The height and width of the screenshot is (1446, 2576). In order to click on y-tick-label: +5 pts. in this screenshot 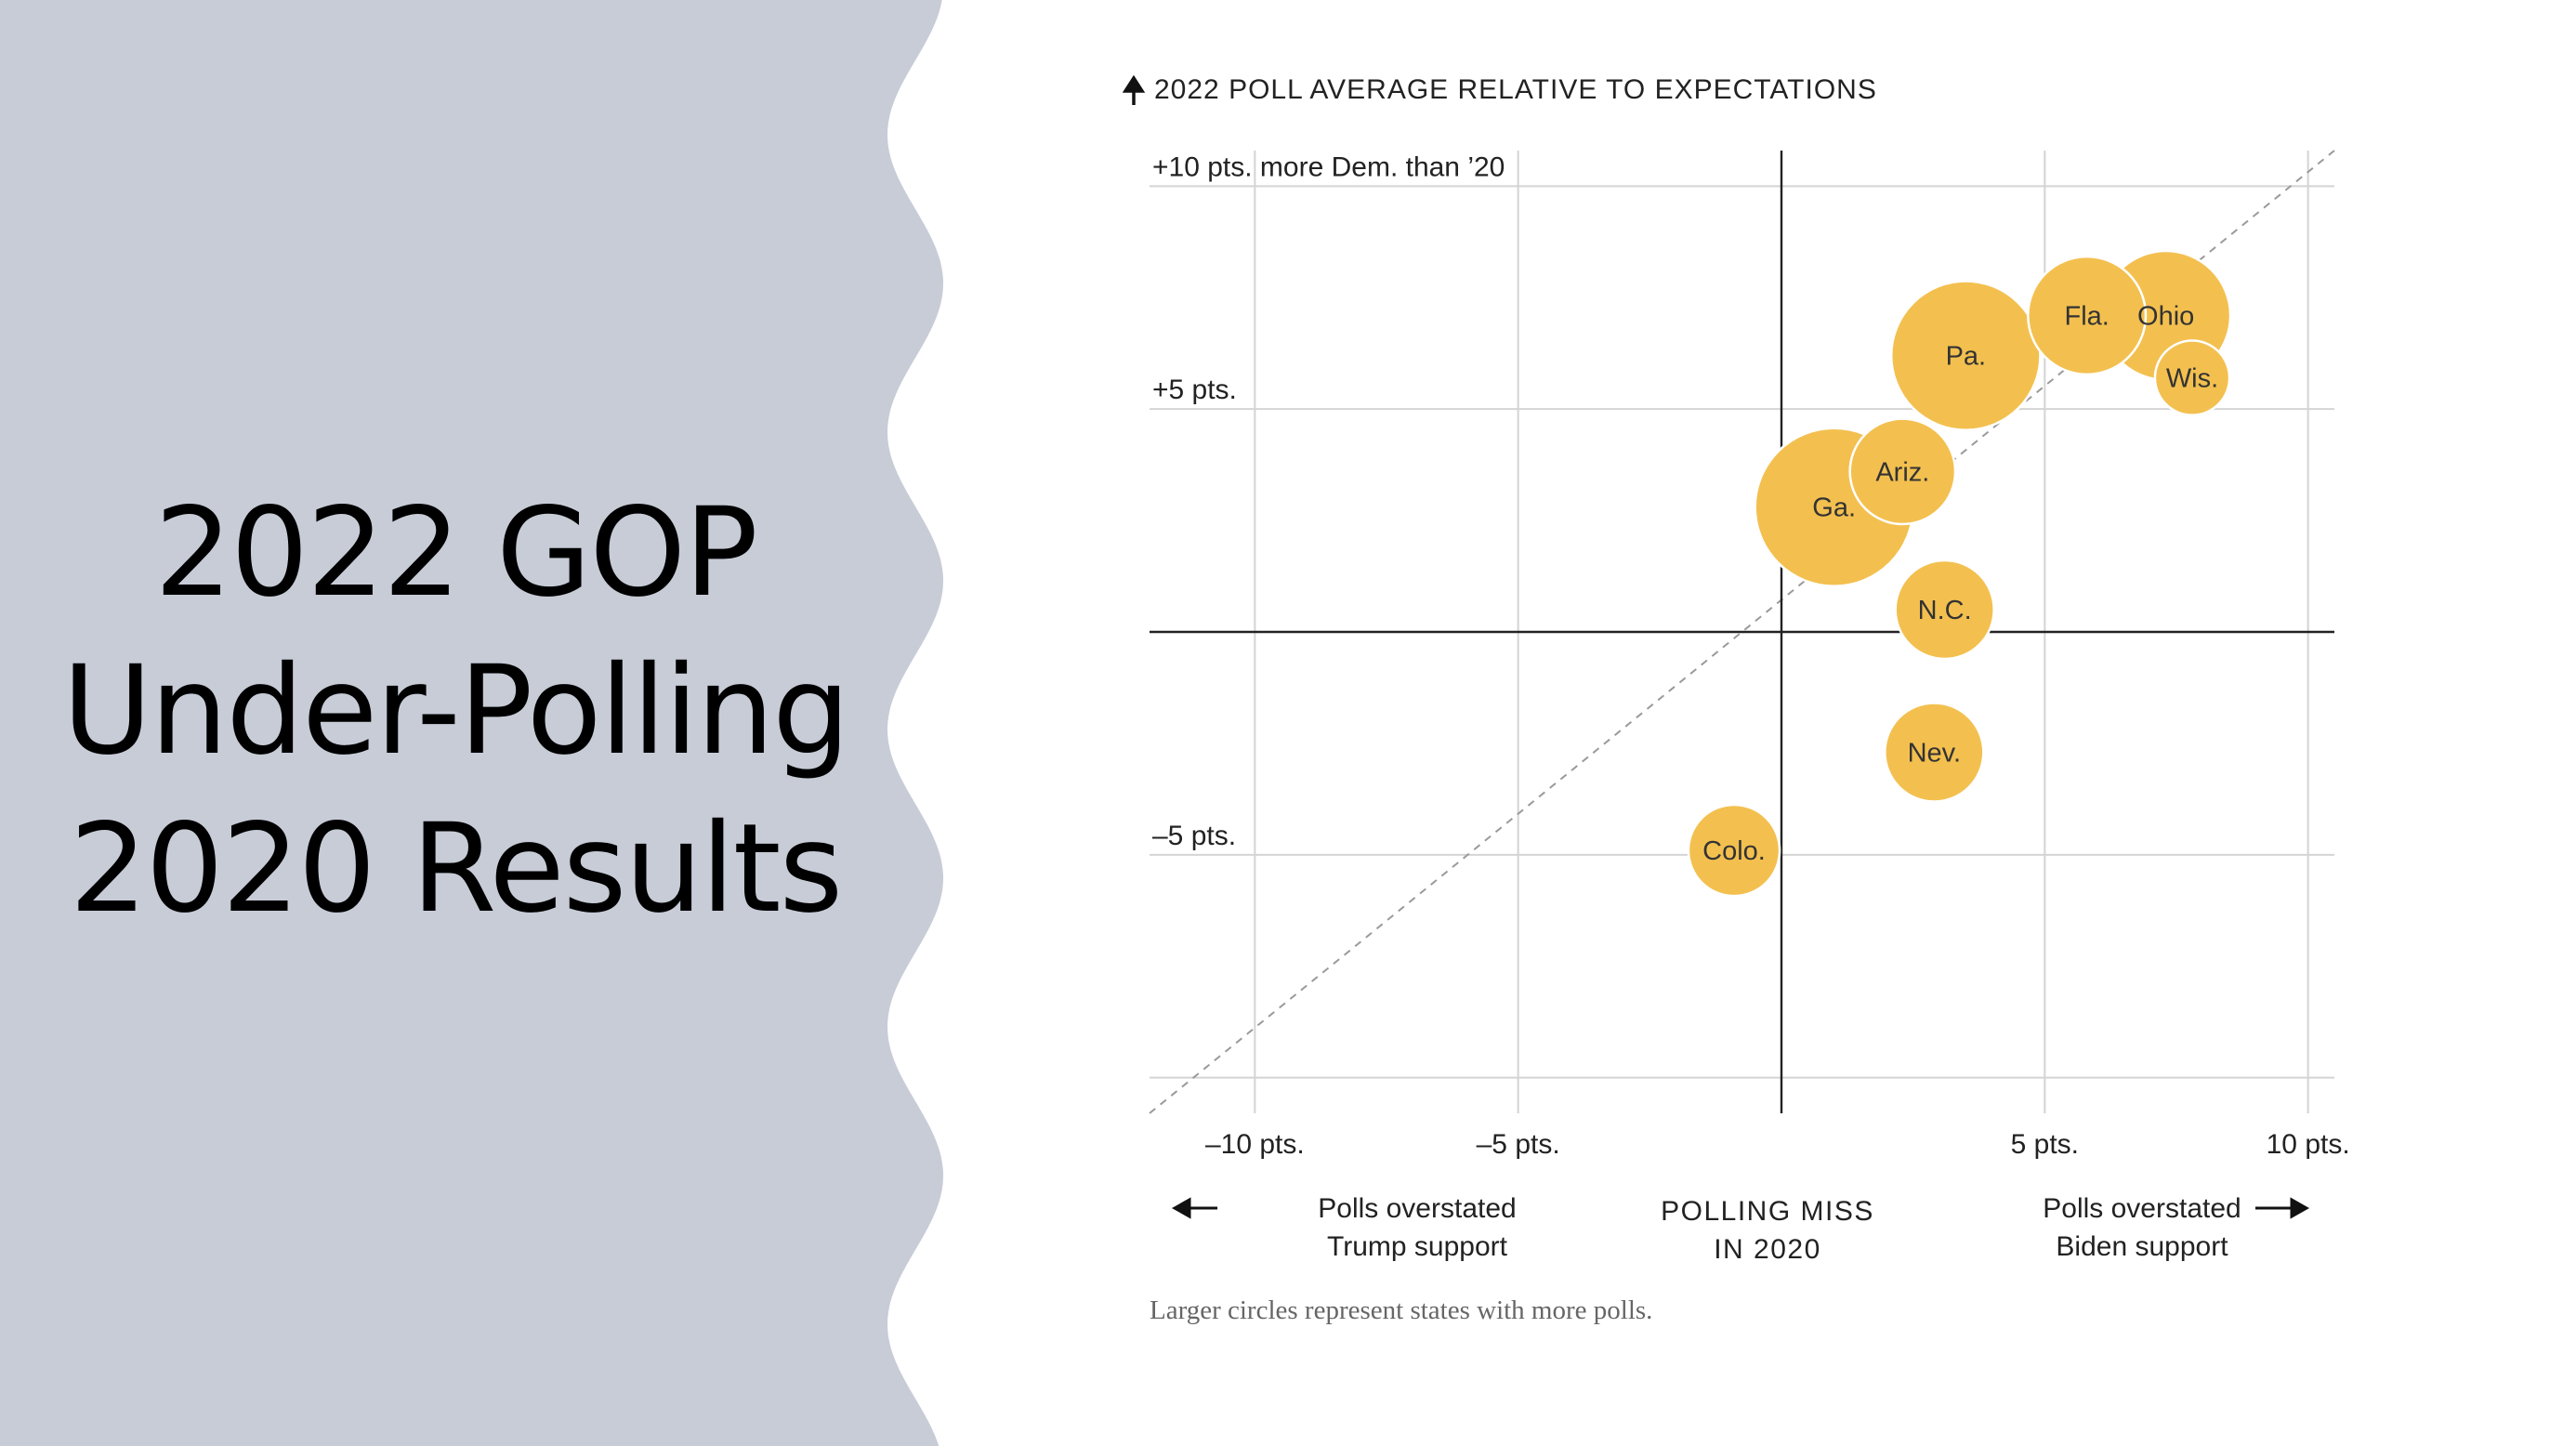, I will do `click(1194, 390)`.